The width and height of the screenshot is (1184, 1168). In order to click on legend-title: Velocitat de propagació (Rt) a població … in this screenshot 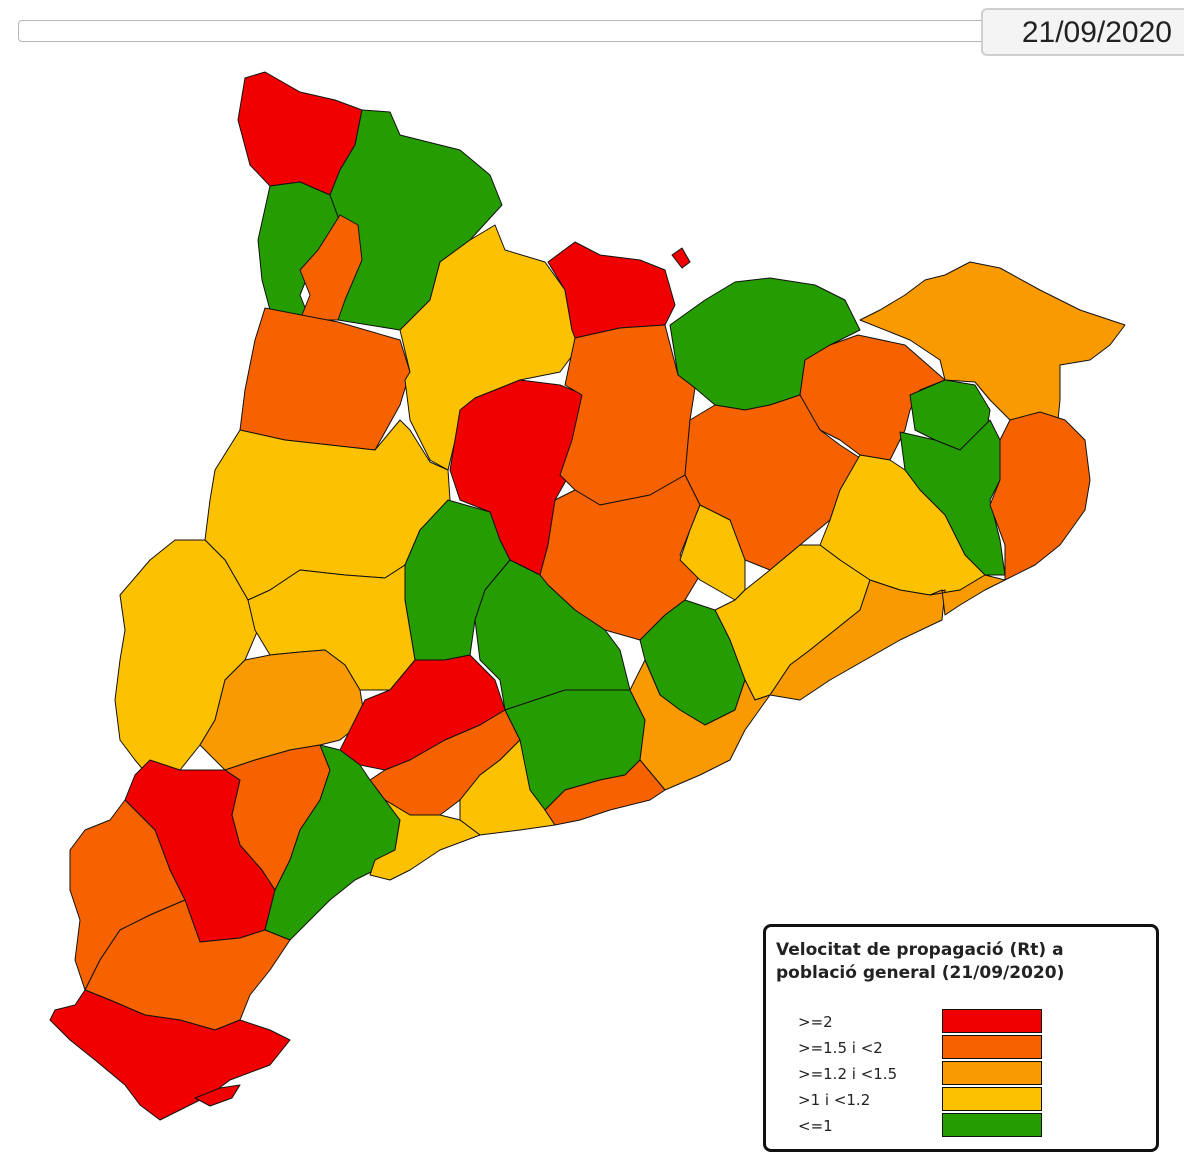, I will do `click(920, 961)`.